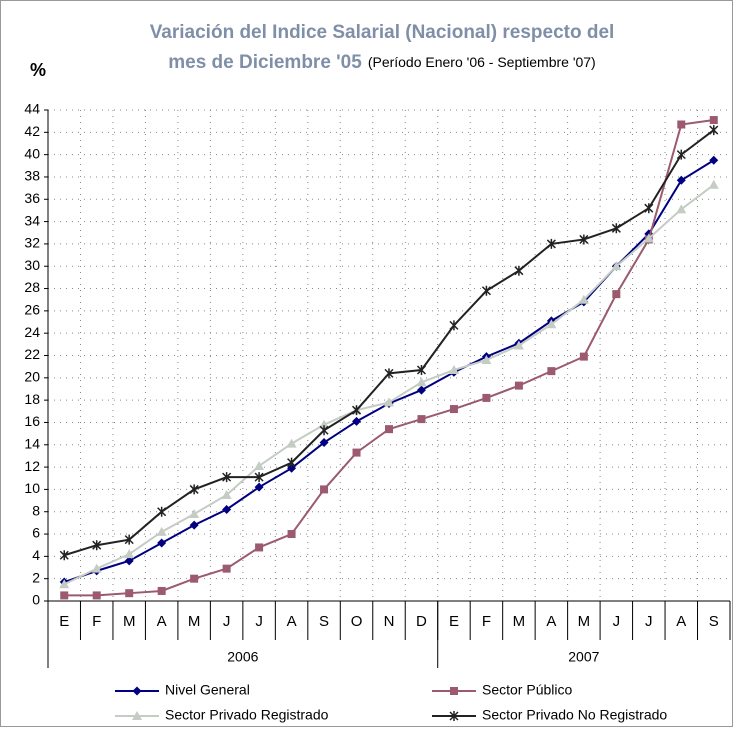 The height and width of the screenshot is (732, 733). What do you see at coordinates (32, 109) in the screenshot?
I see `y-tick-label: 44` at bounding box center [32, 109].